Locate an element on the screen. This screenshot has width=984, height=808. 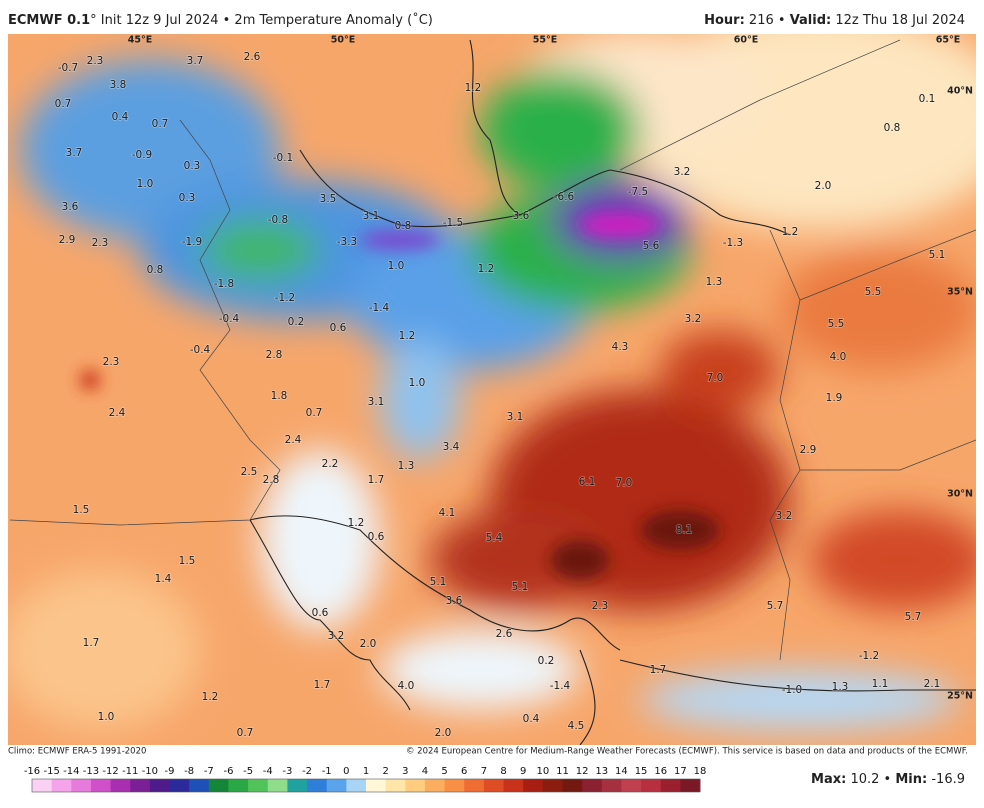
anomaly-label: 3.4 is located at coordinates (451, 447).